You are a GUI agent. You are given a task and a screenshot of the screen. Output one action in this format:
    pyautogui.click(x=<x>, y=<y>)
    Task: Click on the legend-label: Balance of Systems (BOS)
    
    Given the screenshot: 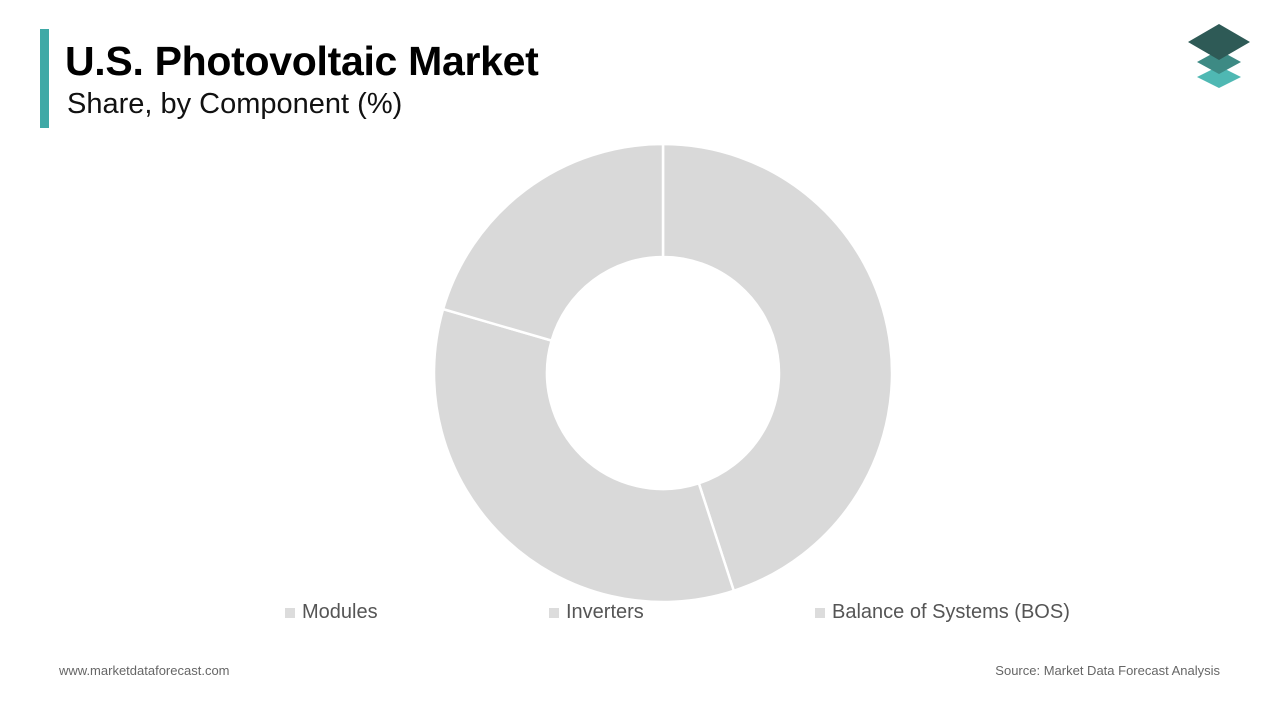 What is the action you would take?
    pyautogui.click(x=951, y=612)
    